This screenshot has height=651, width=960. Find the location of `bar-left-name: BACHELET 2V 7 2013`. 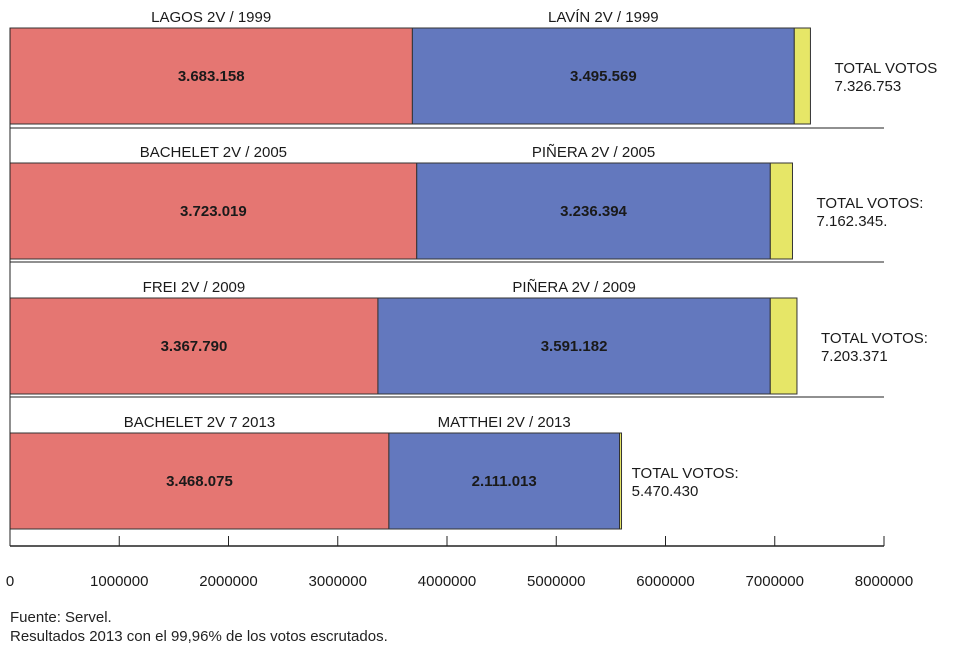

bar-left-name: BACHELET 2V 7 2013 is located at coordinates (199, 422).